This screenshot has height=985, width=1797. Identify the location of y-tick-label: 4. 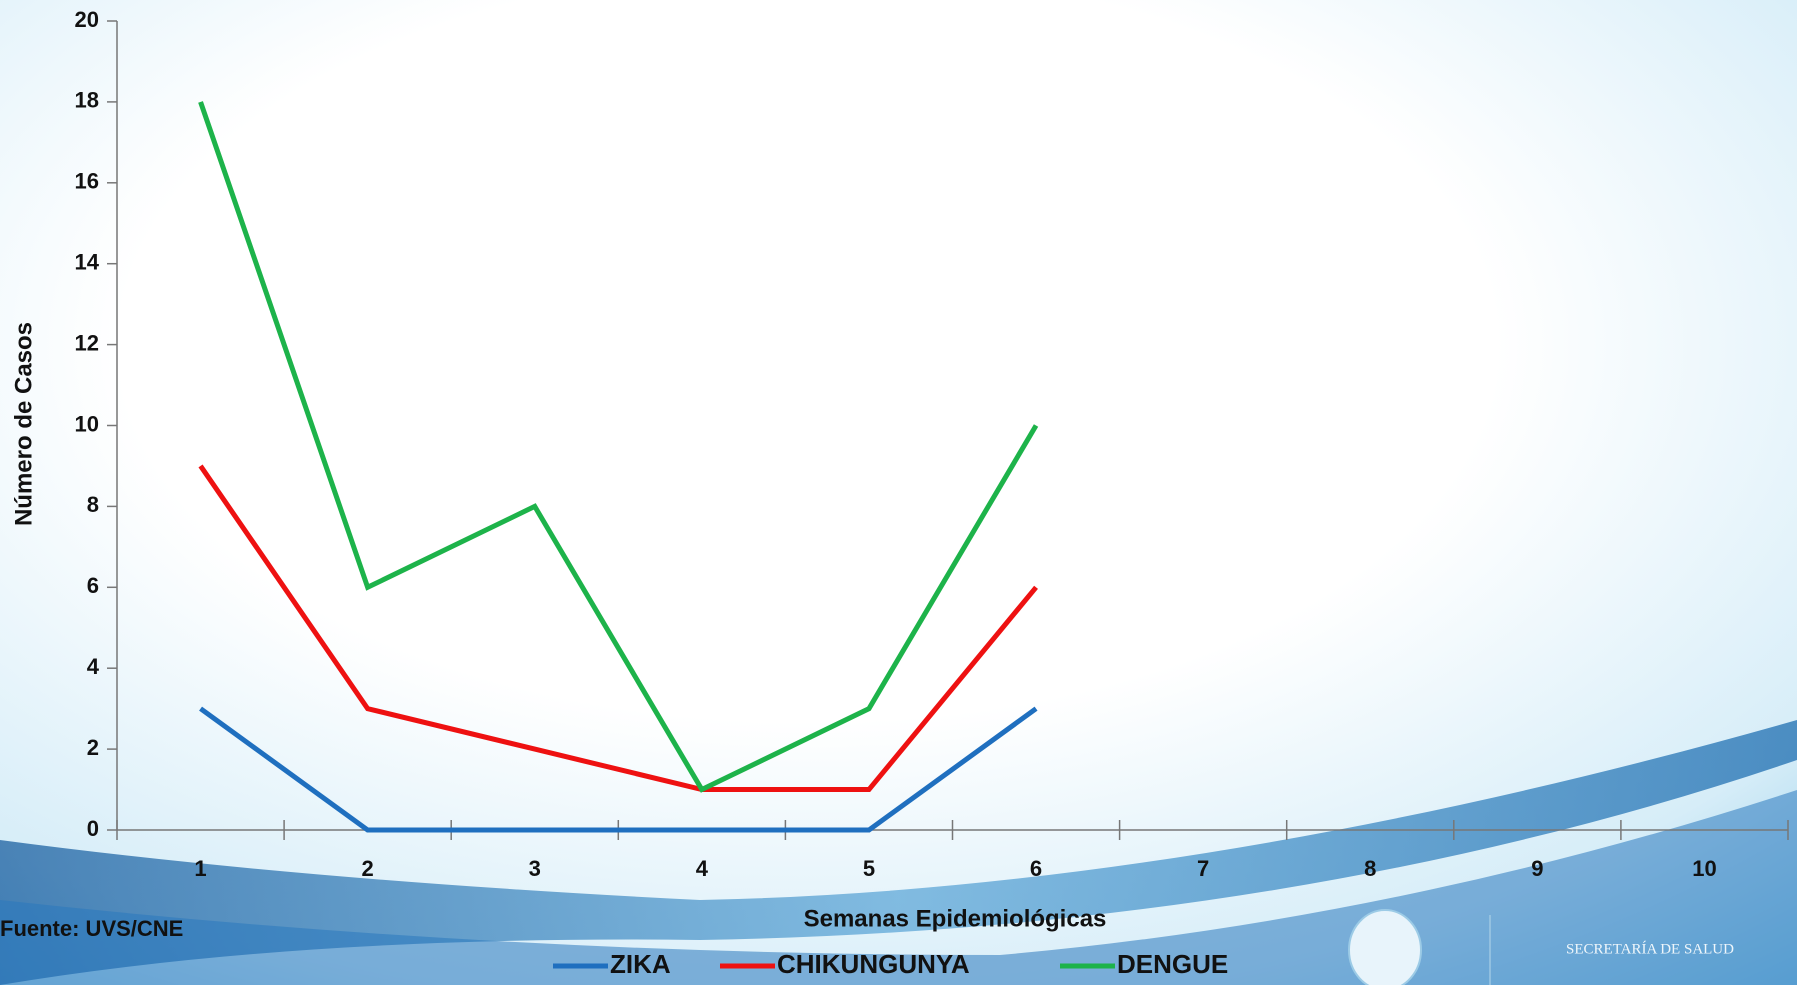
(93, 666).